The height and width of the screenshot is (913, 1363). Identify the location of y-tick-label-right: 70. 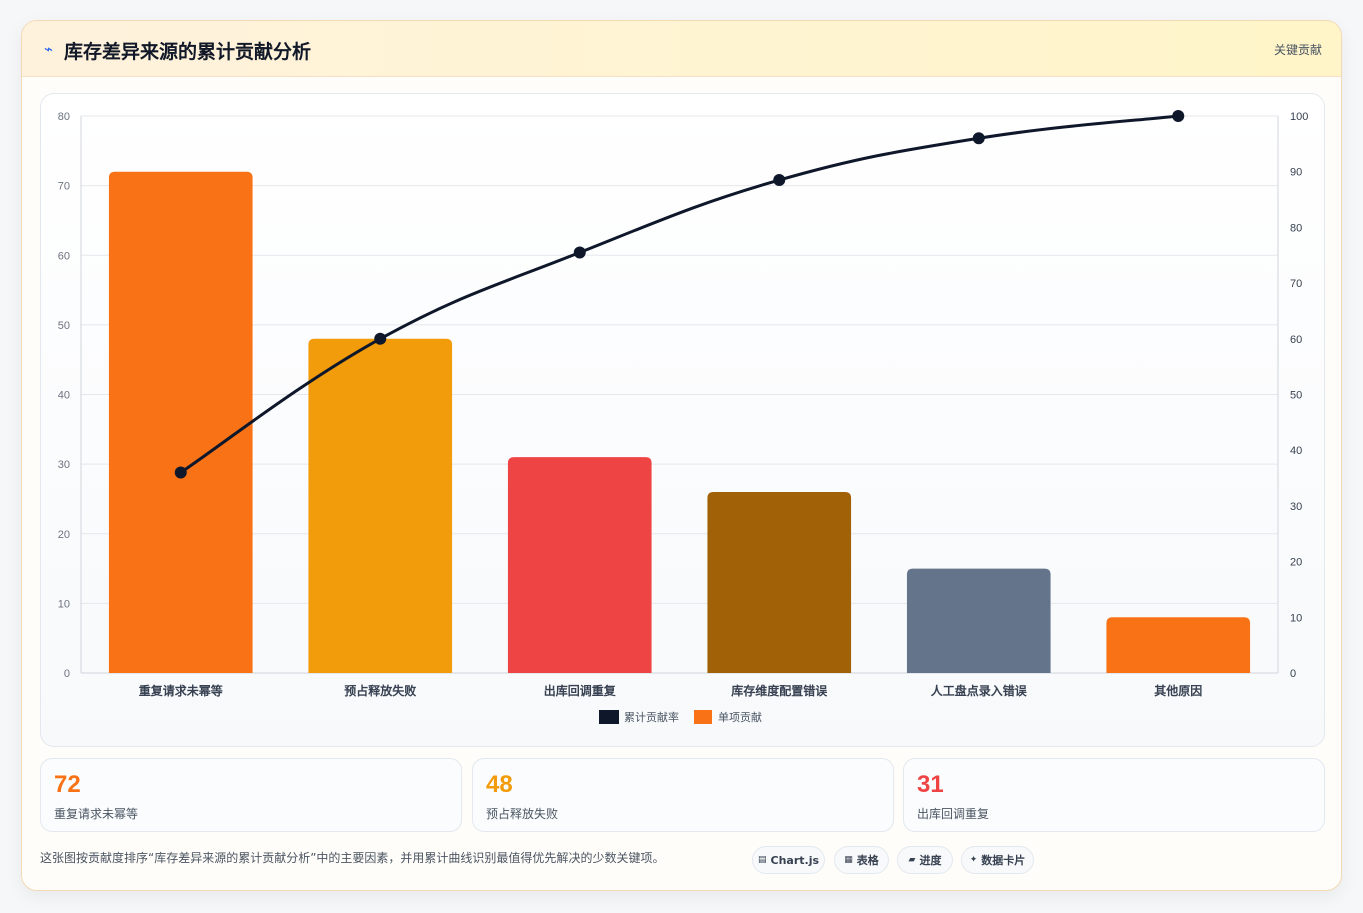
(1296, 284).